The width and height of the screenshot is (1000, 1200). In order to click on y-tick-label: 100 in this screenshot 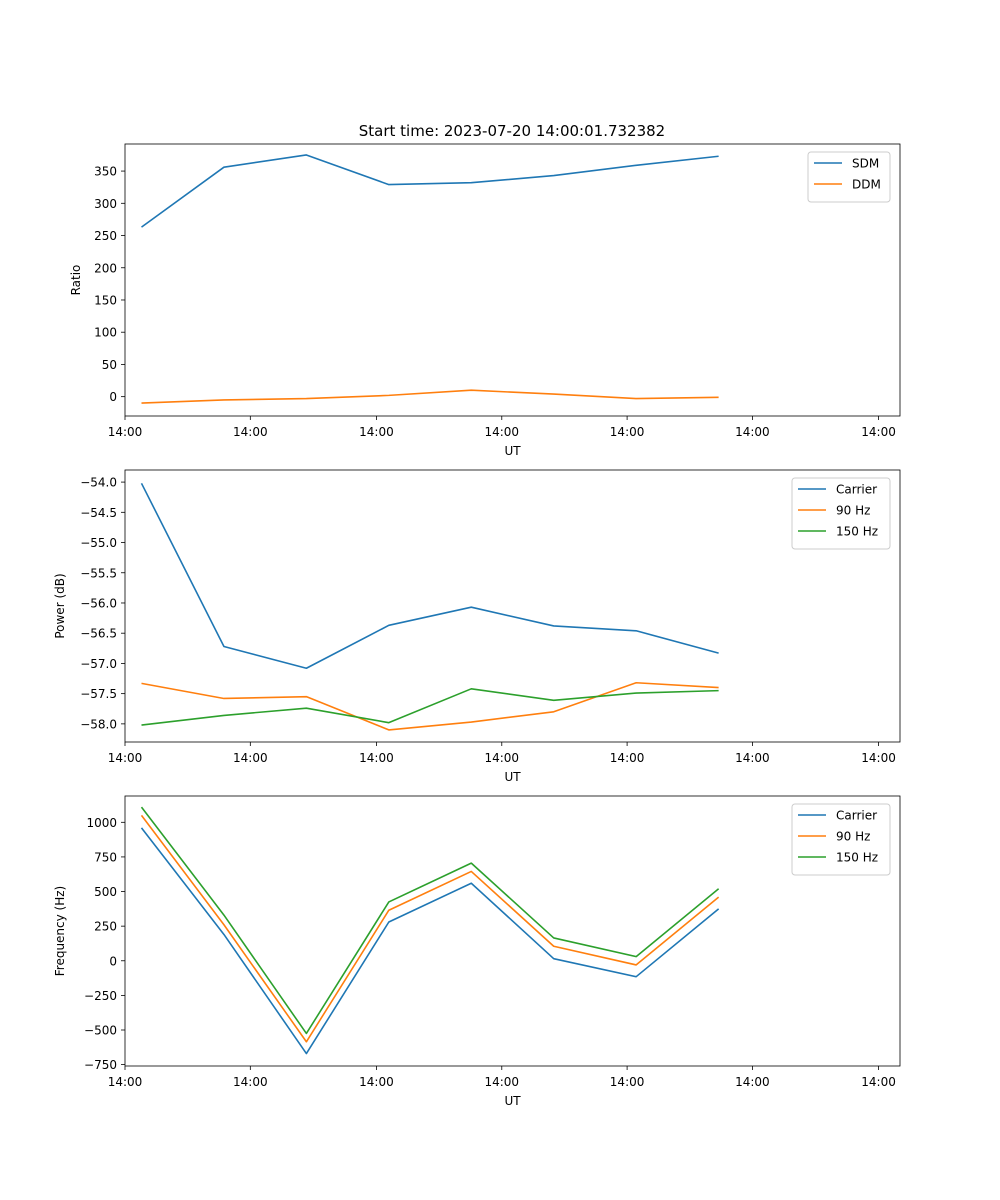, I will do `click(105, 333)`.